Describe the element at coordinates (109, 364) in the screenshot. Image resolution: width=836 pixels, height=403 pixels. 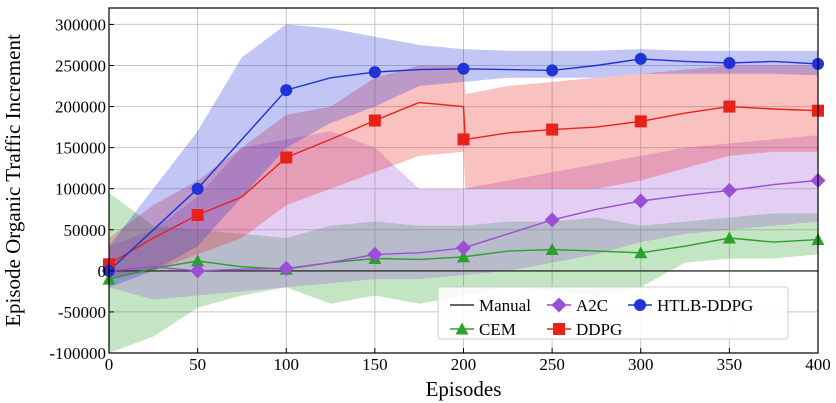
I see `x-tick-label: 0` at that location.